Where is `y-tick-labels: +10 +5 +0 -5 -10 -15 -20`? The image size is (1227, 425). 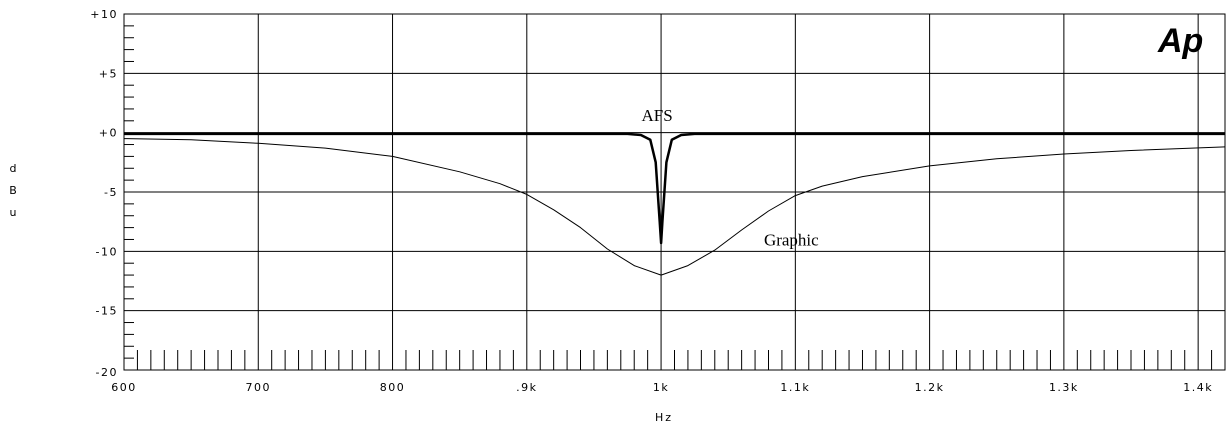 y-tick-labels: +10 +5 +0 -5 -10 -15 -20 is located at coordinates (104, 193).